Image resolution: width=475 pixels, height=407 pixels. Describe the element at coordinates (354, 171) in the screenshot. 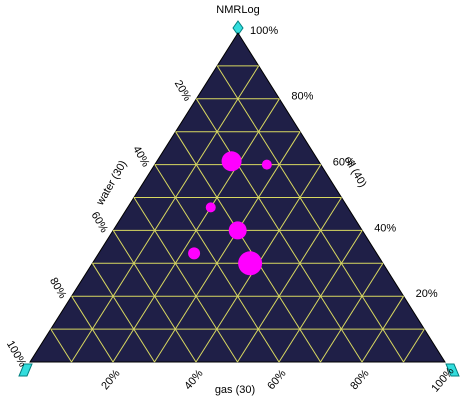

I see `axis-title: oil (40)` at that location.